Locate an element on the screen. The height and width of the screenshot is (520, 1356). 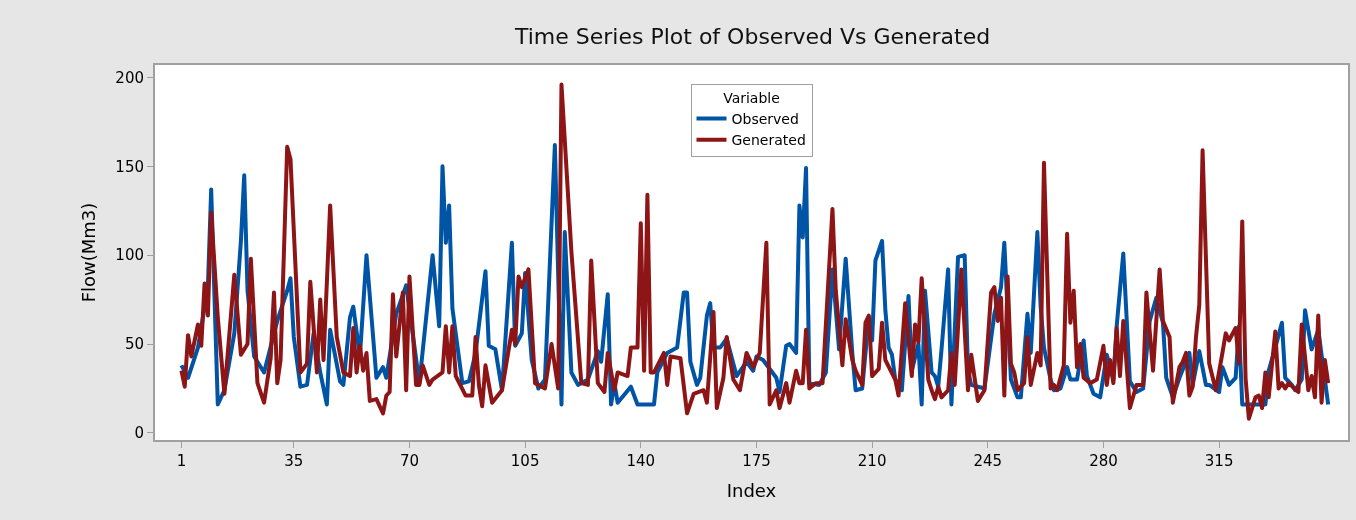
x-tick-label: 315 is located at coordinates (1219, 461).